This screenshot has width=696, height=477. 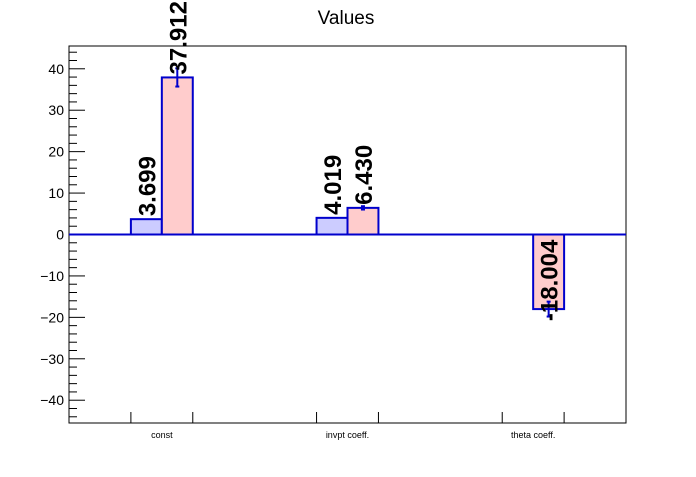 I want to click on data-label: 4.019, so click(x=333, y=185).